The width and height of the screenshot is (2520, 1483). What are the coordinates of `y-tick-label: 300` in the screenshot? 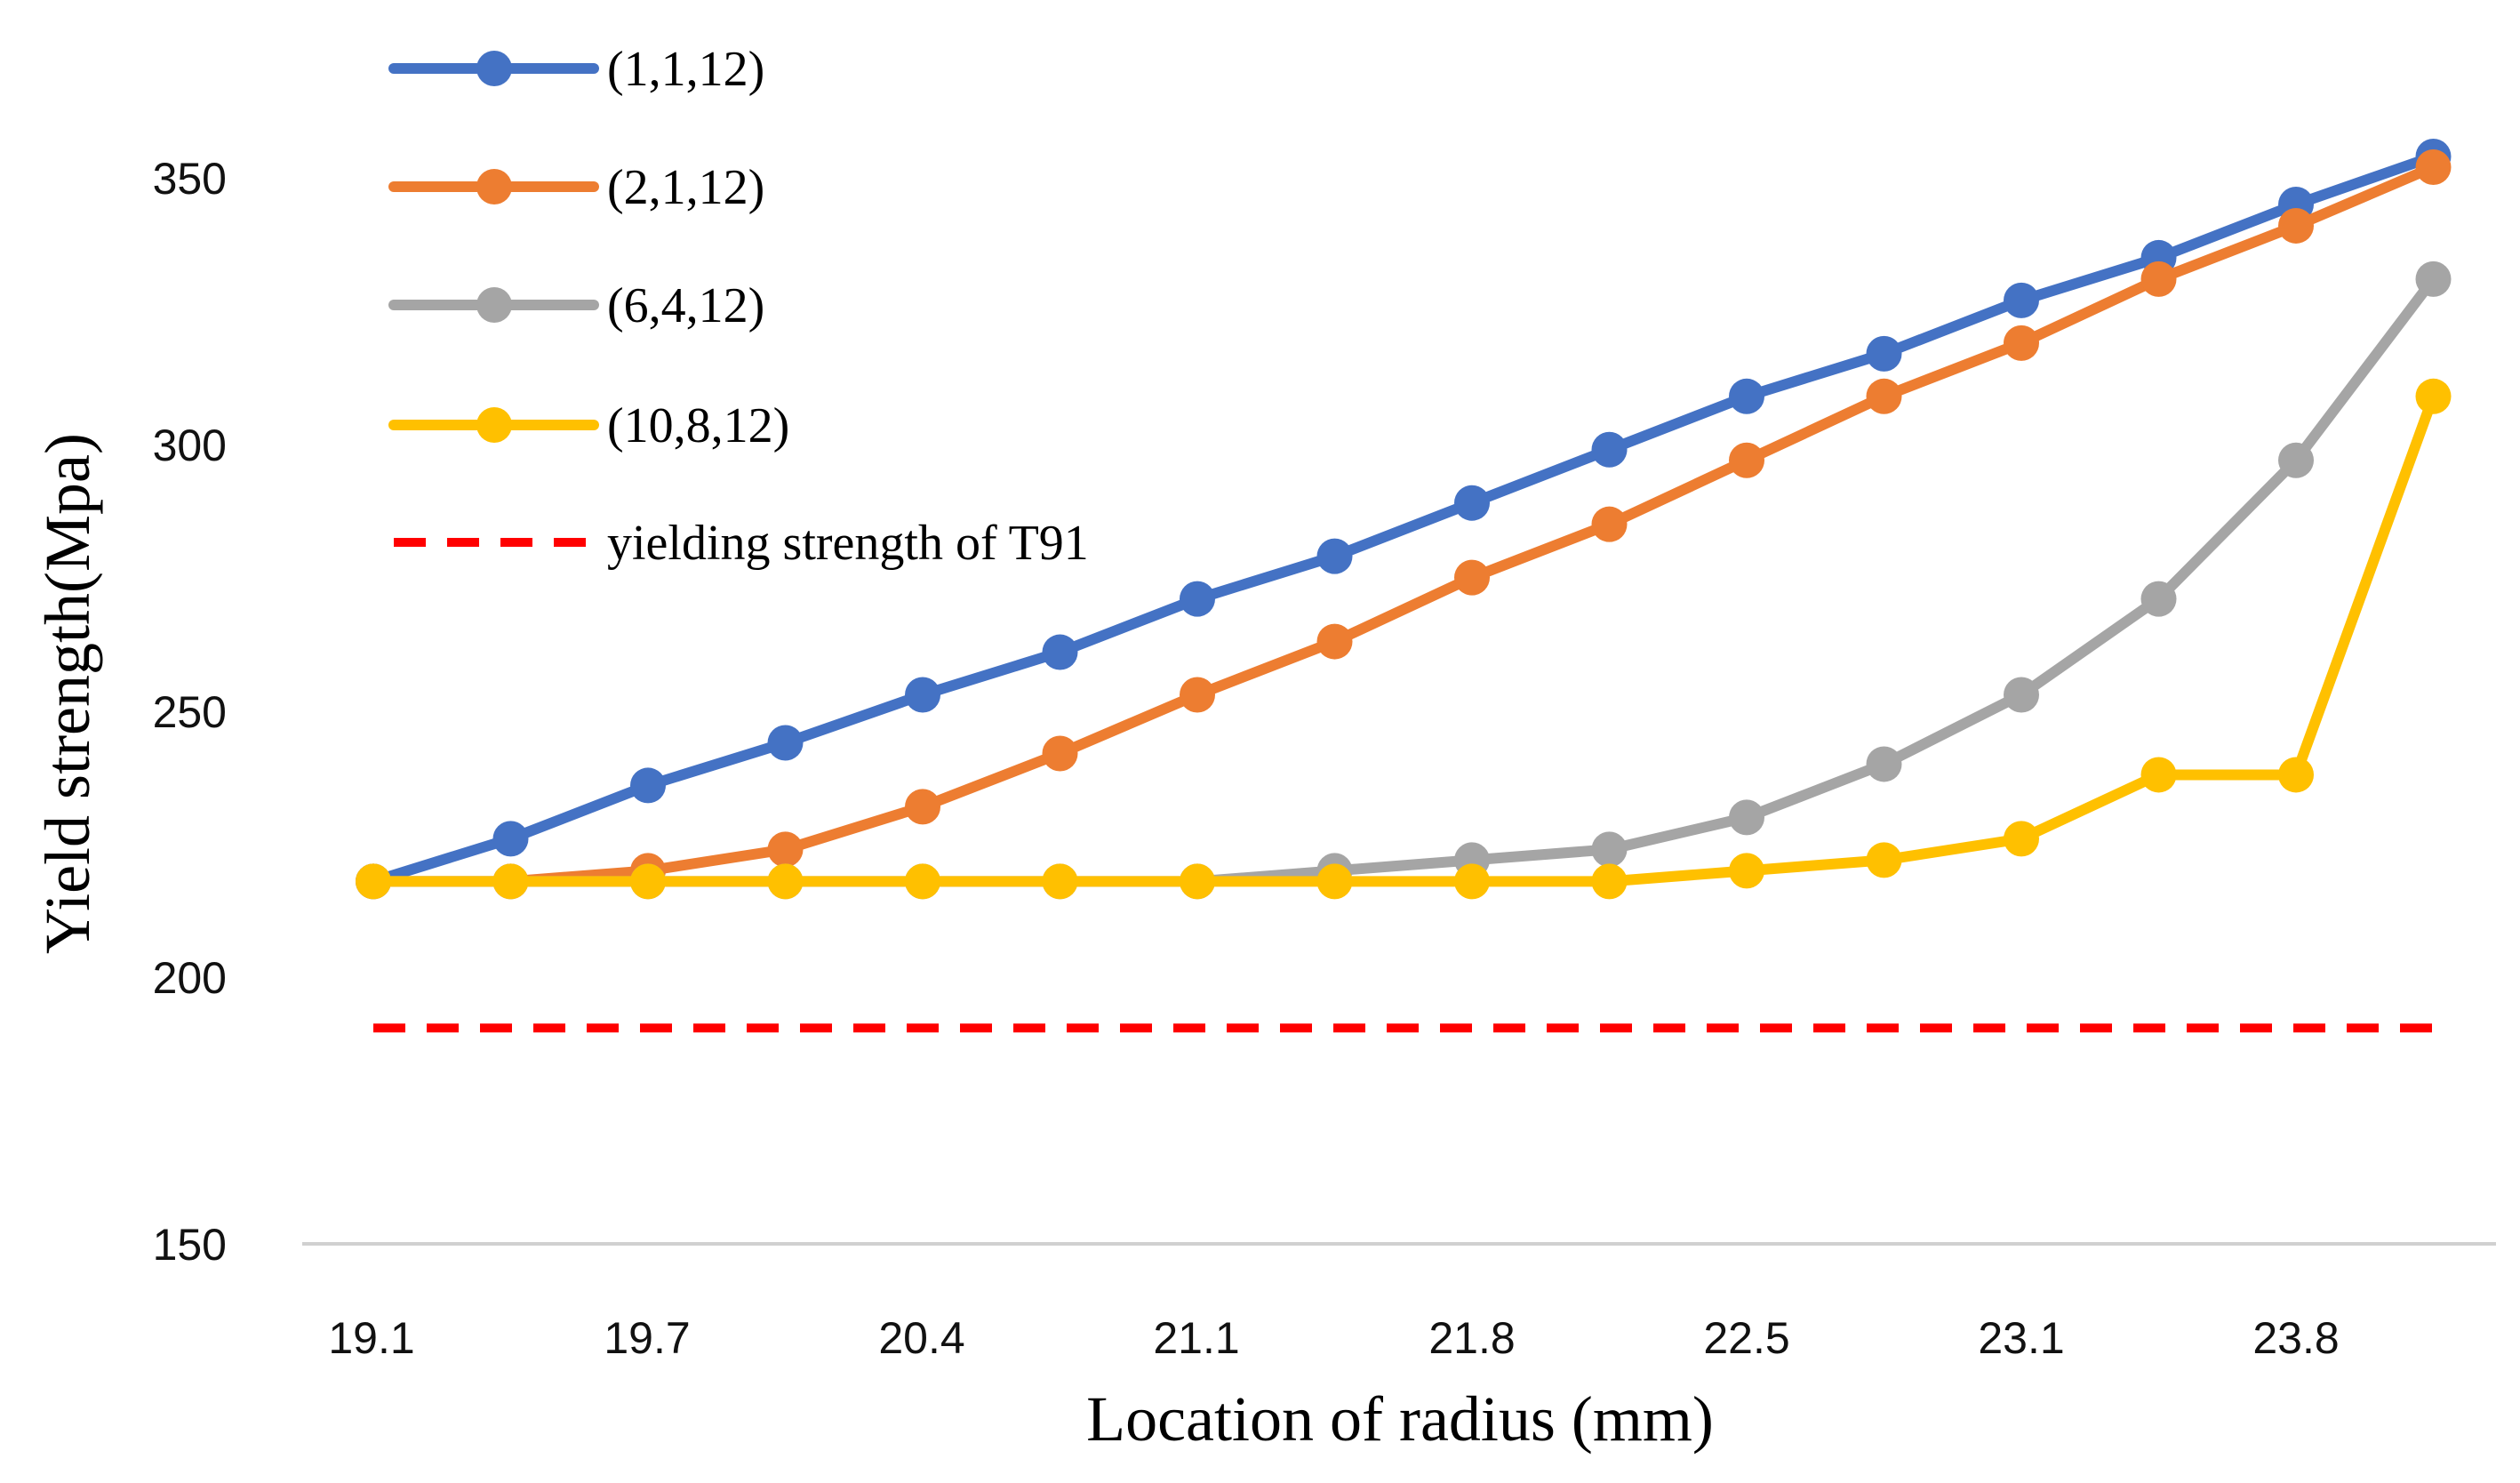 It's located at (190, 445).